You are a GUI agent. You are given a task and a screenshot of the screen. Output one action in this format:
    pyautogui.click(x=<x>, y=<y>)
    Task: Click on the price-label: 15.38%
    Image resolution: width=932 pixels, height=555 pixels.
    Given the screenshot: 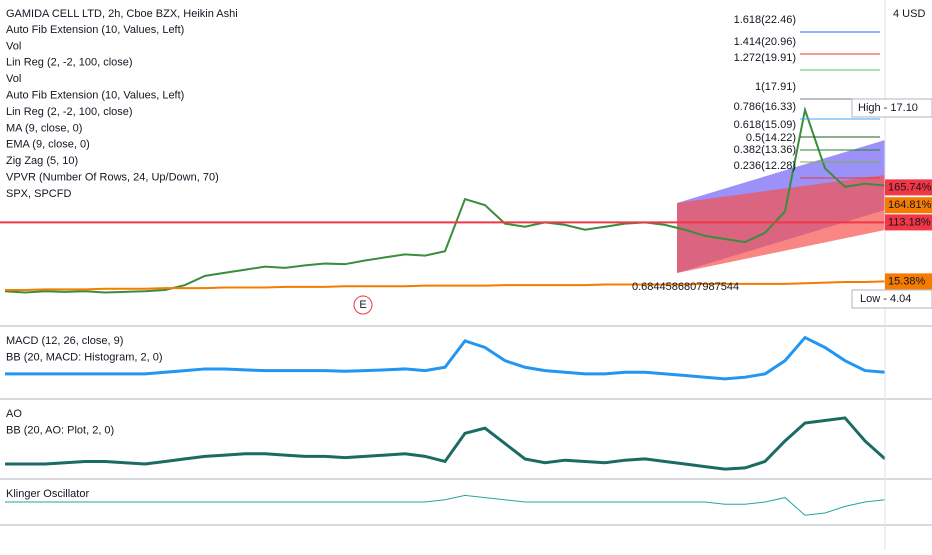 What is the action you would take?
    pyautogui.click(x=907, y=281)
    